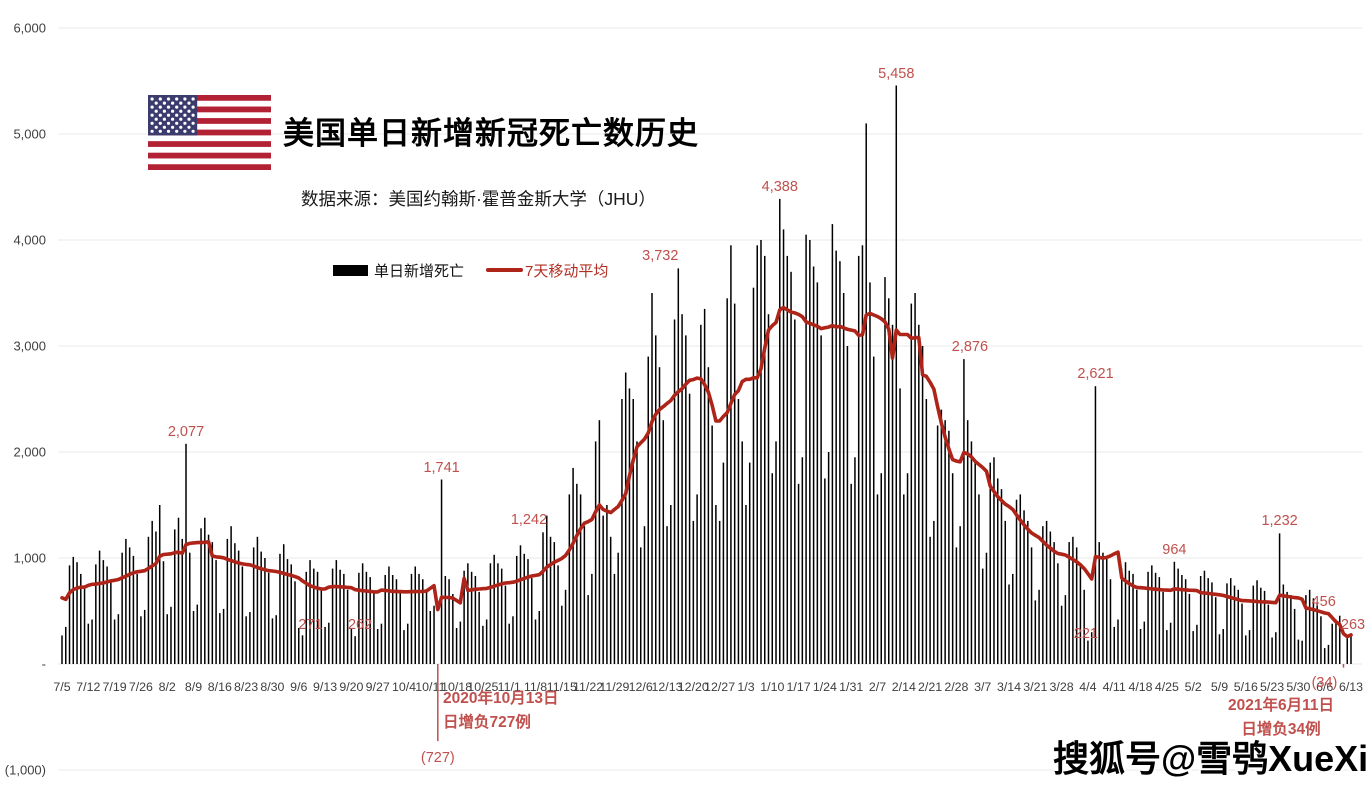 The image size is (1366, 786). What do you see at coordinates (29, 134) in the screenshot?
I see `svg-text: 5,000` at bounding box center [29, 134].